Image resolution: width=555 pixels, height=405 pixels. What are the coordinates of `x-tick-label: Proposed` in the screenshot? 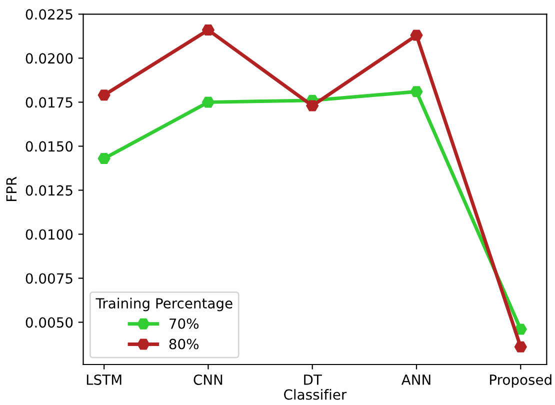 It's located at (521, 381).